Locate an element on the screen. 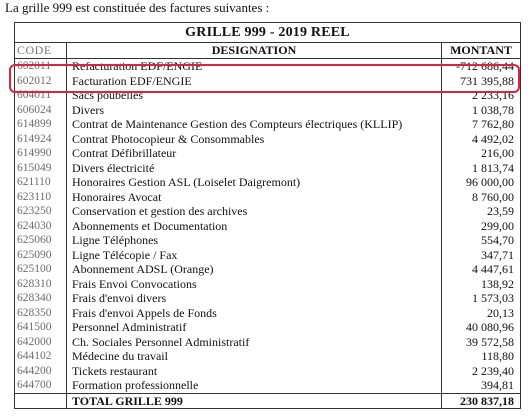  montant-cell: 2 239,40 is located at coordinates (481, 370).